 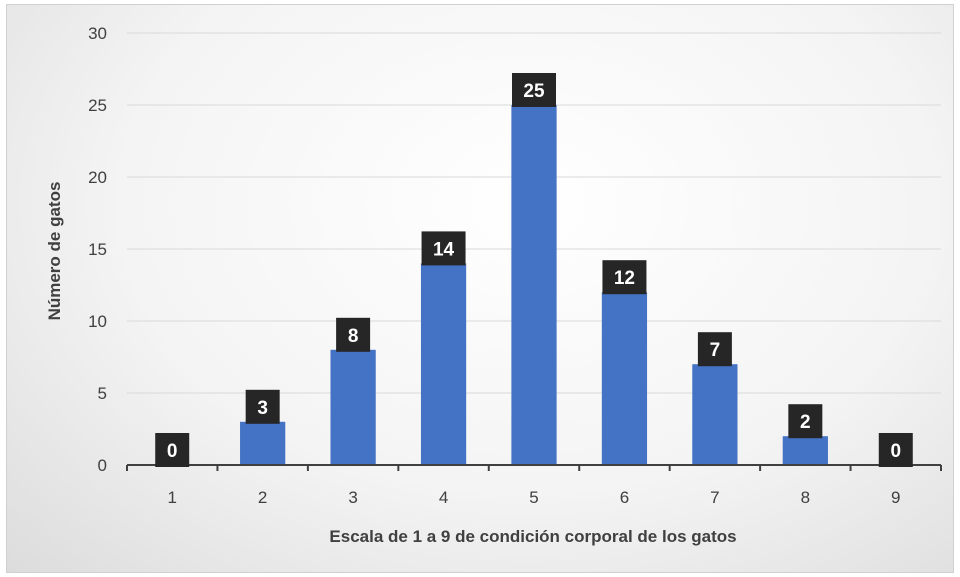 I want to click on x-tick-label: 3, so click(x=352, y=497).